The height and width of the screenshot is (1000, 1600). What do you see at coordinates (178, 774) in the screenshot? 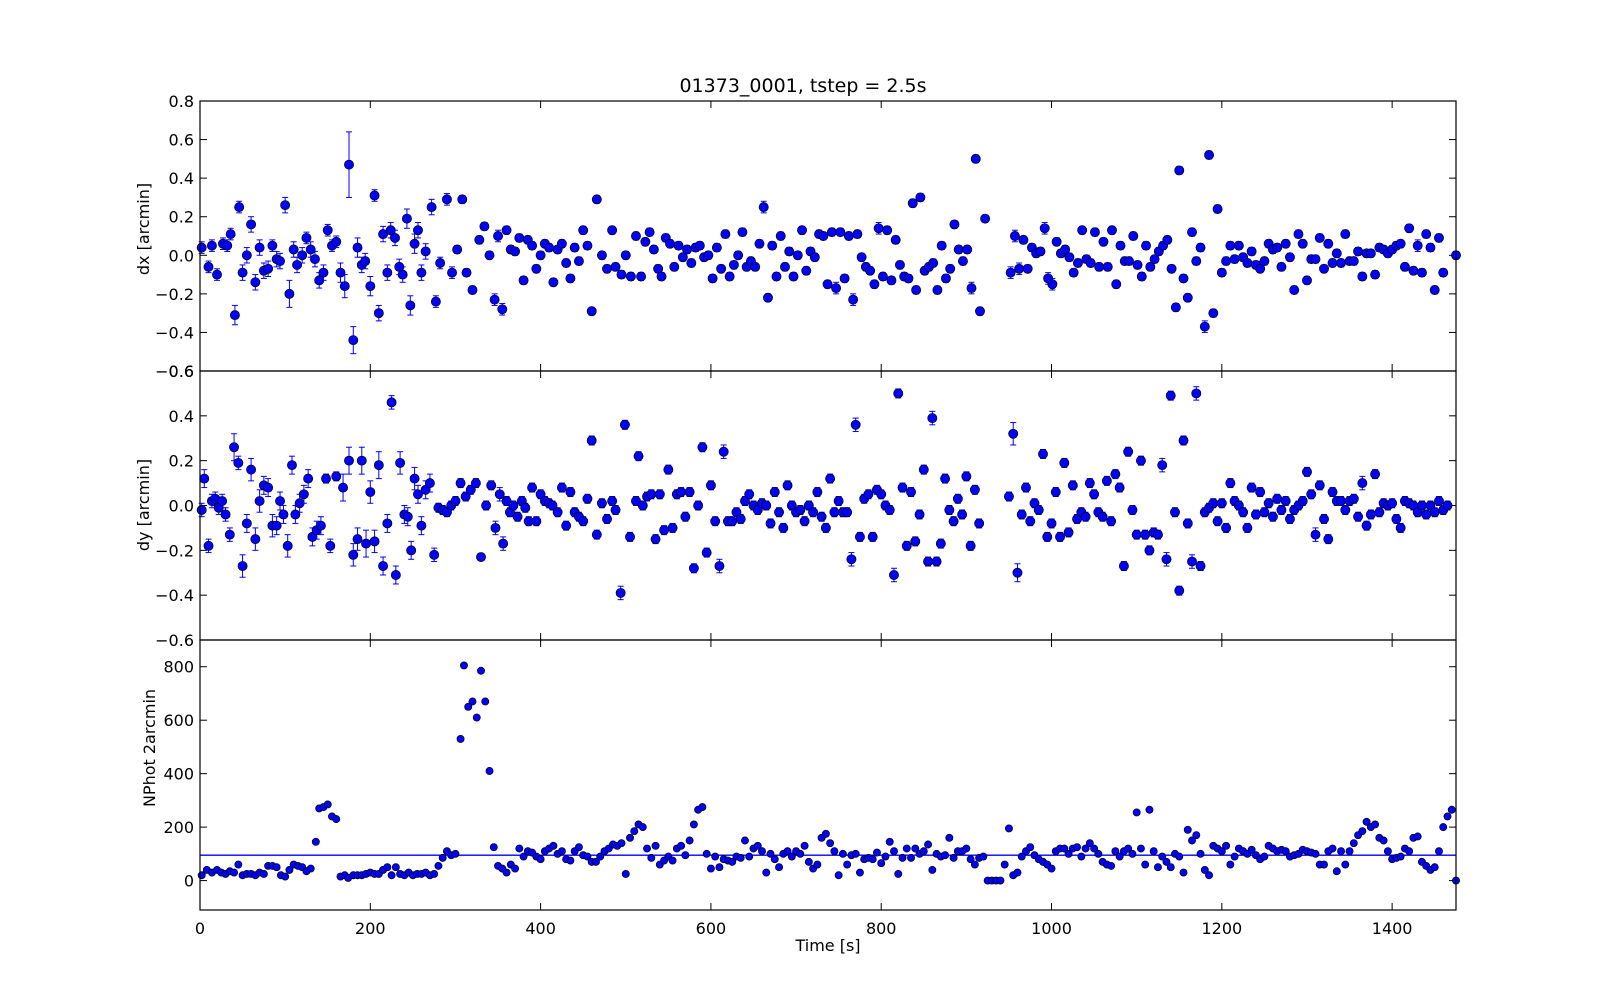
I see `nphot-ytick-label: 400` at bounding box center [178, 774].